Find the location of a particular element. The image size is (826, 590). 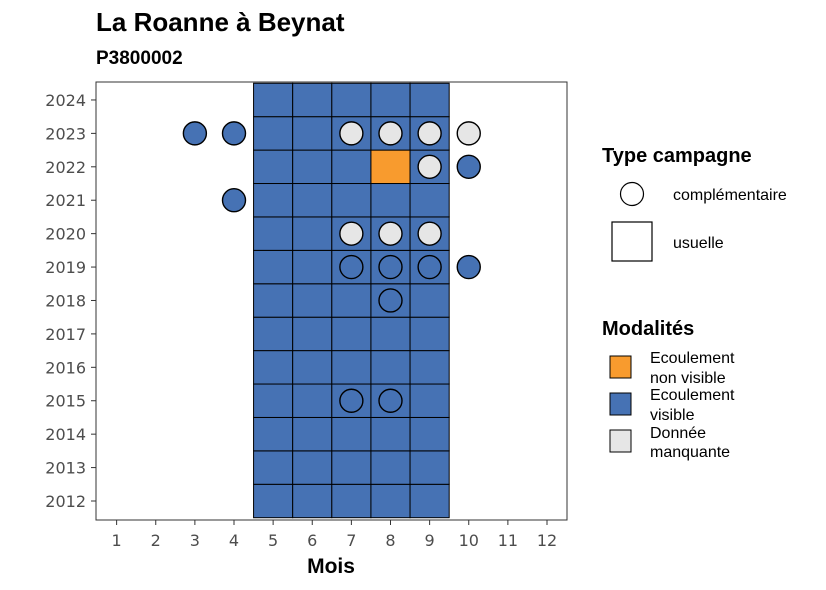

x-tick-label-9: 9 is located at coordinates (430, 540).